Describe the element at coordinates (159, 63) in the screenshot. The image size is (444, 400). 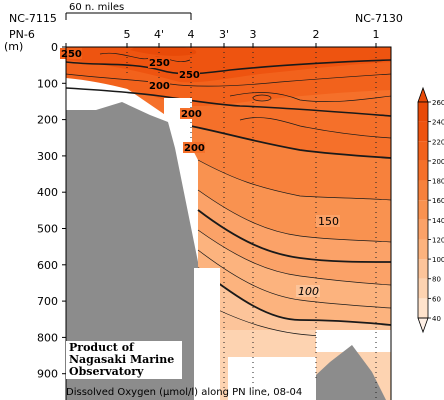
I see `contour-label-250-b: 250` at that location.